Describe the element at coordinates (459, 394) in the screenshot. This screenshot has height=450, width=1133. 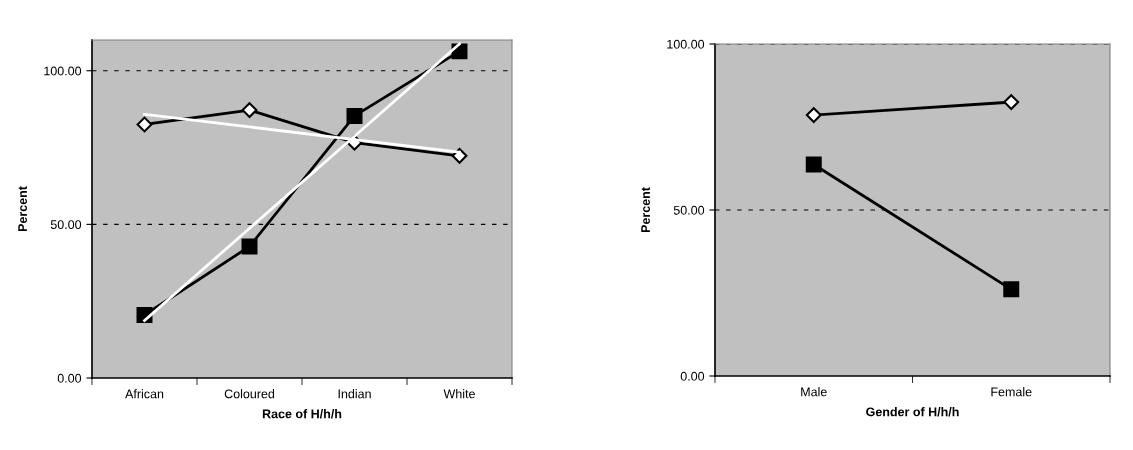
I see `x-tick-label: White` at that location.